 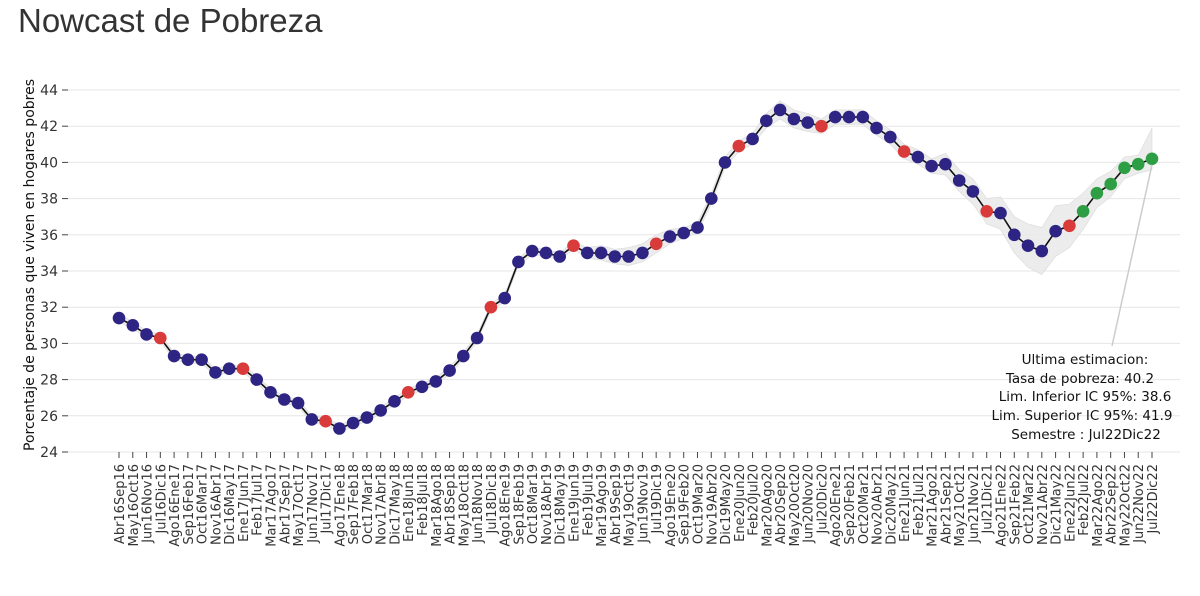 I want to click on x-tick-label: Nov21Abr22, so click(x=1043, y=504).